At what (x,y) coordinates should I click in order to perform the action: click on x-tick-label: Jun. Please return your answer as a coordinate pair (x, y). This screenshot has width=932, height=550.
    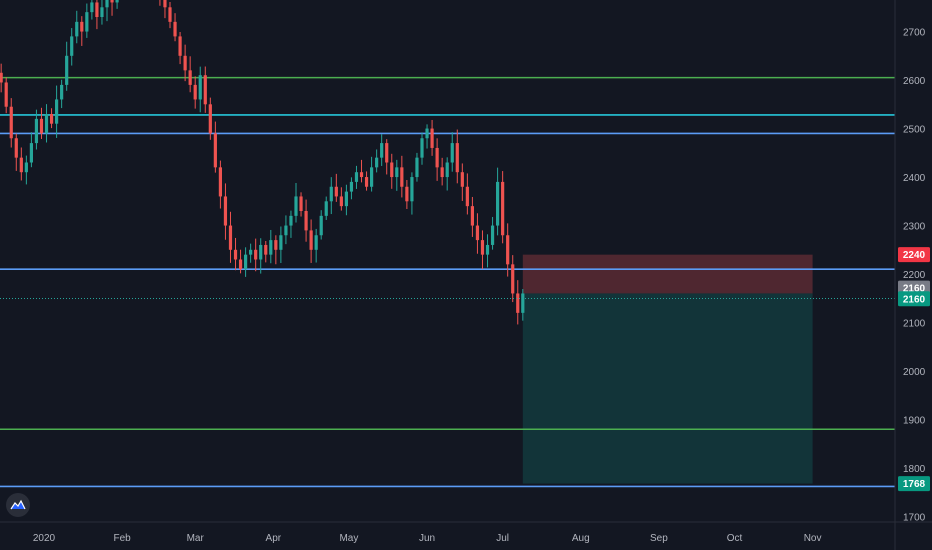
    Looking at the image, I should click on (427, 538).